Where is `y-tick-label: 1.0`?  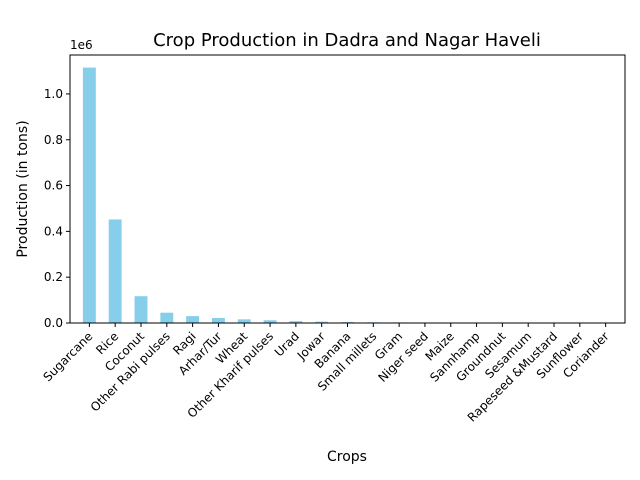
y-tick-label: 1.0 is located at coordinates (53, 94).